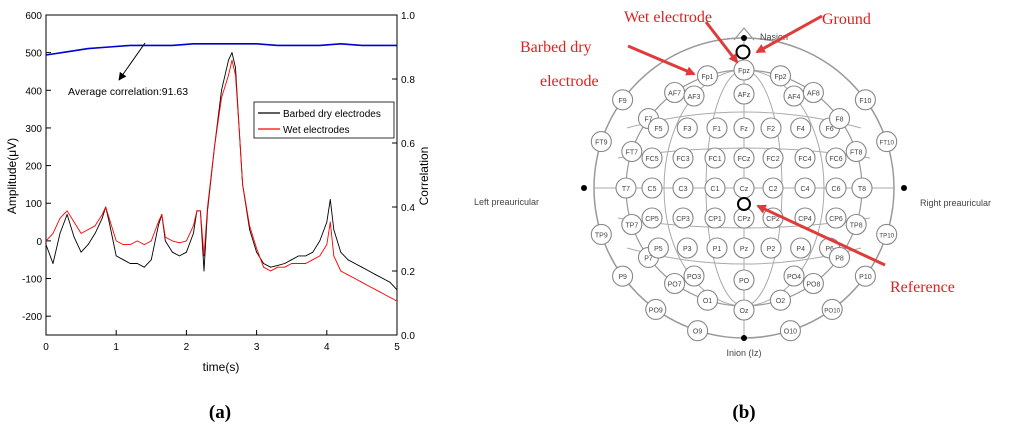 This screenshot has width=1024, height=434. I want to click on electrode-ft10: FT10, so click(887, 142).